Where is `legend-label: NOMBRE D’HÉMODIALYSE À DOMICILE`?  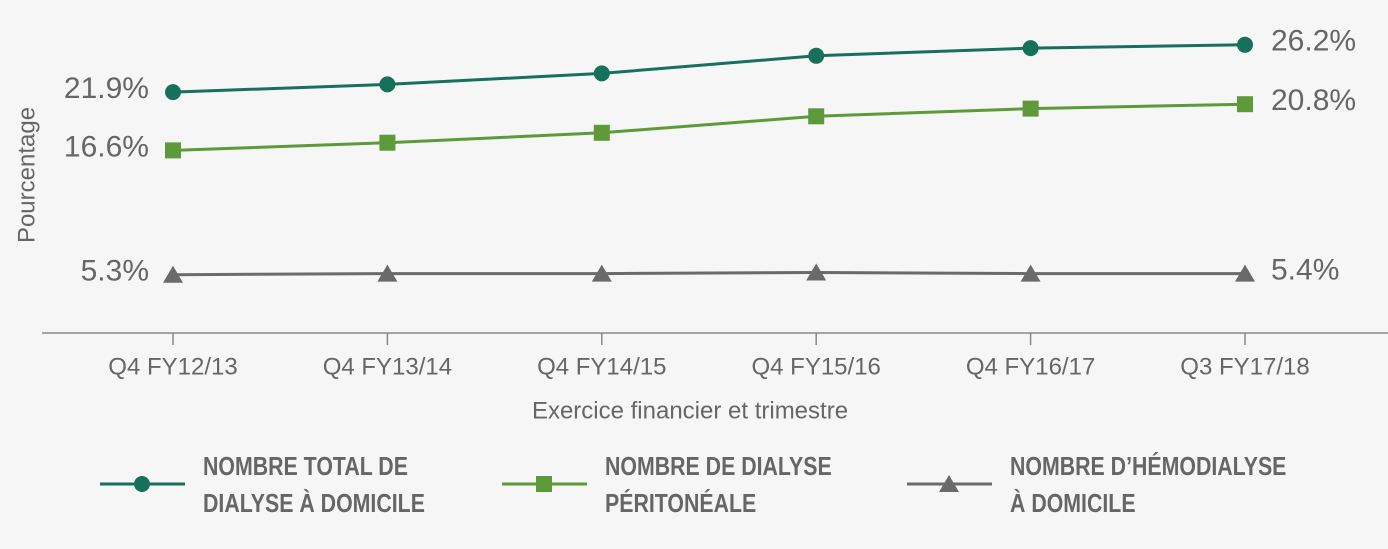 legend-label: NOMBRE D’HÉMODIALYSE À DOMICILE is located at coordinates (1148, 484).